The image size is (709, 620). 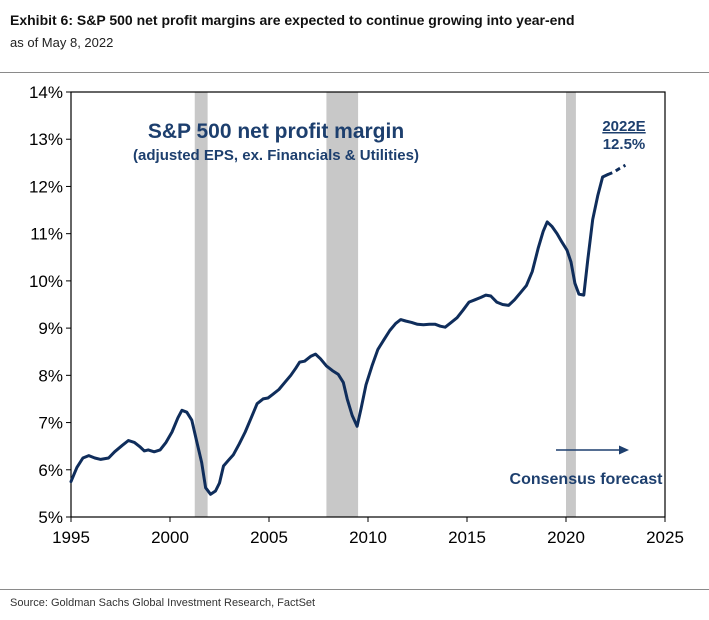 What do you see at coordinates (46, 92) in the screenshot?
I see `y-tick-label: 14%` at bounding box center [46, 92].